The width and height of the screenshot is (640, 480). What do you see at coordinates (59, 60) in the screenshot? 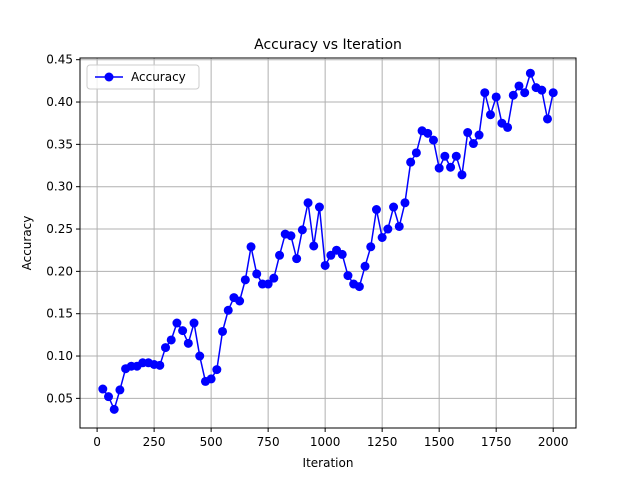
I see `y-tick-label: 0.45` at bounding box center [59, 60].